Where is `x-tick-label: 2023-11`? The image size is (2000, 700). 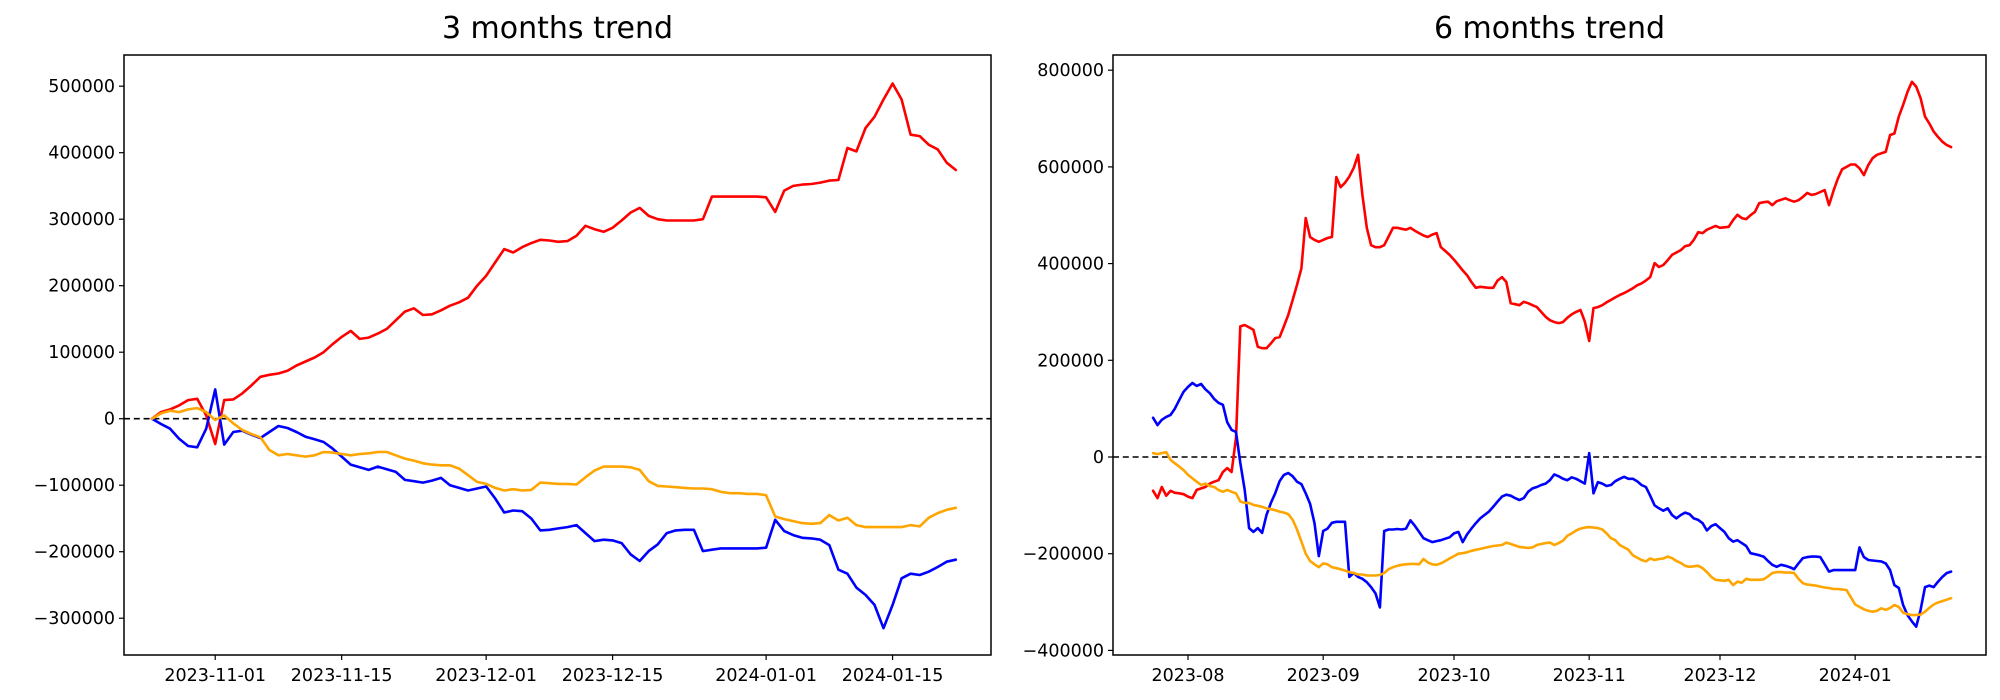 x-tick-label: 2023-11 is located at coordinates (1589, 676).